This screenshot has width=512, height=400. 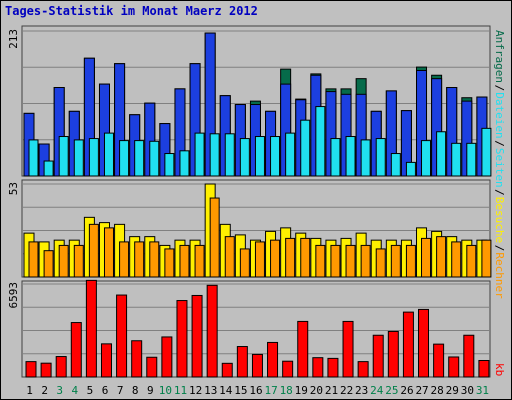 What do you see at coordinates (75, 390) in the screenshot?
I see `x-tick-label-4: 4` at bounding box center [75, 390].